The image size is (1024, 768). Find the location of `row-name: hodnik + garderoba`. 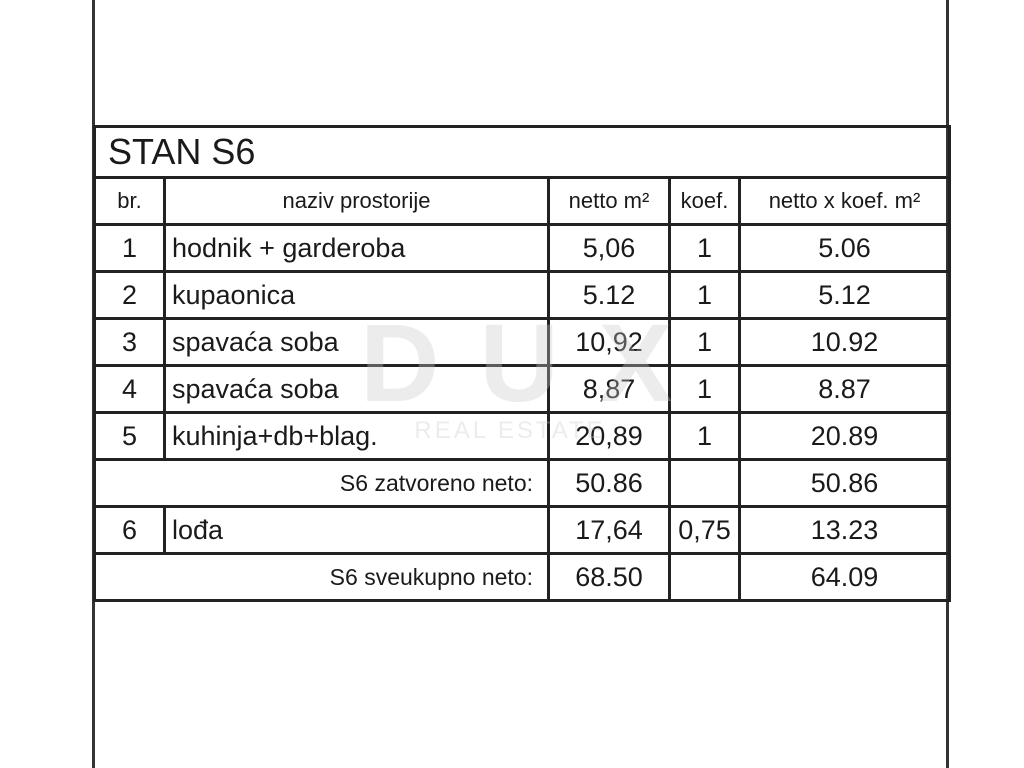

row-name: hodnik + garderoba is located at coordinates (356, 248).